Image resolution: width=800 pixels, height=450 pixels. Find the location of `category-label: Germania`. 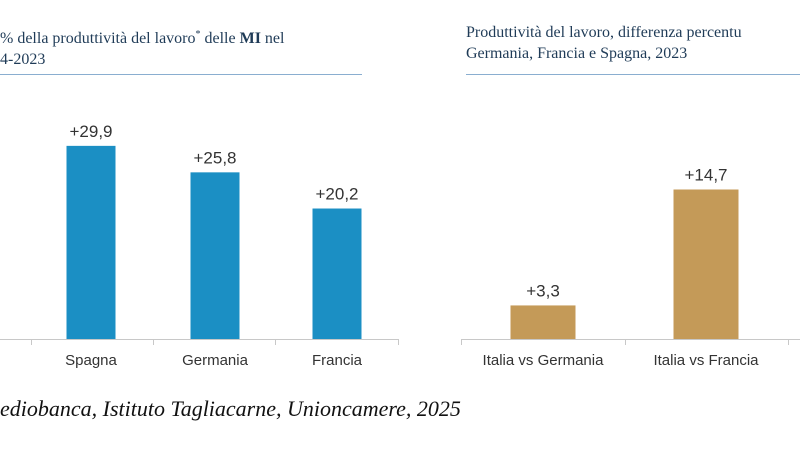

category-label: Germania is located at coordinates (215, 360).